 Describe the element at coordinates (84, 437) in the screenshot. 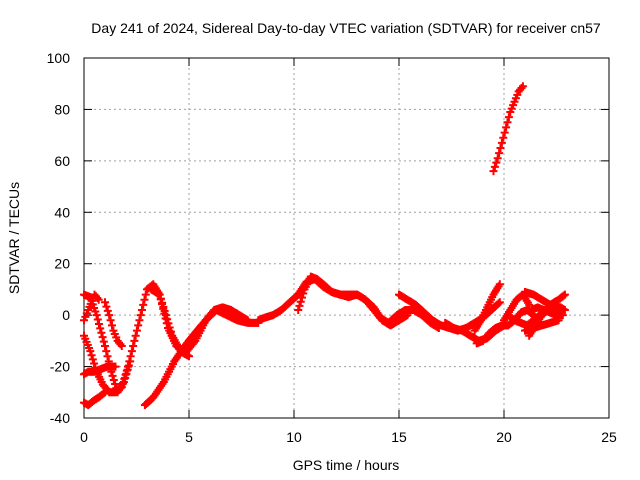

I see `x-tick-label: 0` at that location.